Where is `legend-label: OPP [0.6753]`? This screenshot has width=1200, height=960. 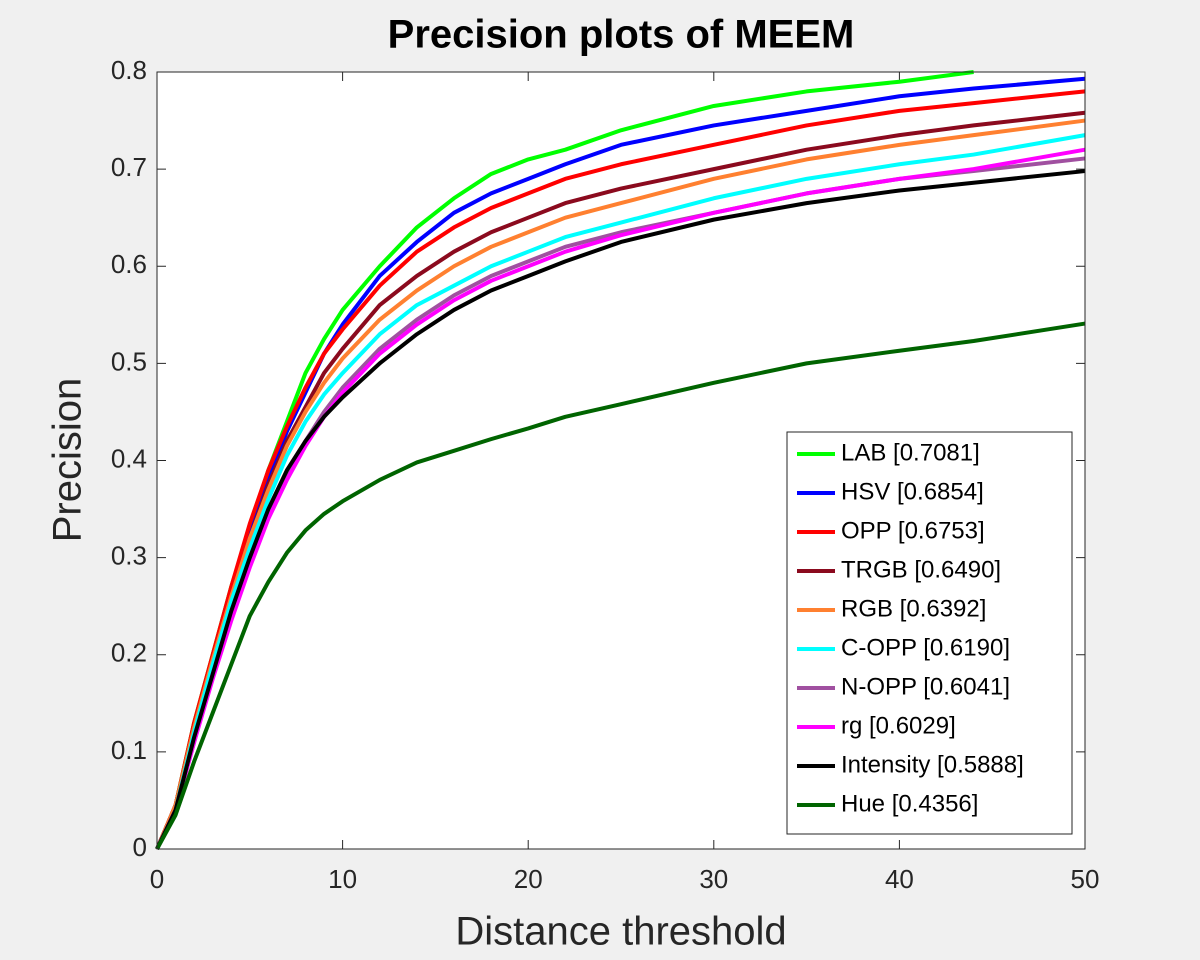
legend-label: OPP [0.6753] is located at coordinates (913, 530).